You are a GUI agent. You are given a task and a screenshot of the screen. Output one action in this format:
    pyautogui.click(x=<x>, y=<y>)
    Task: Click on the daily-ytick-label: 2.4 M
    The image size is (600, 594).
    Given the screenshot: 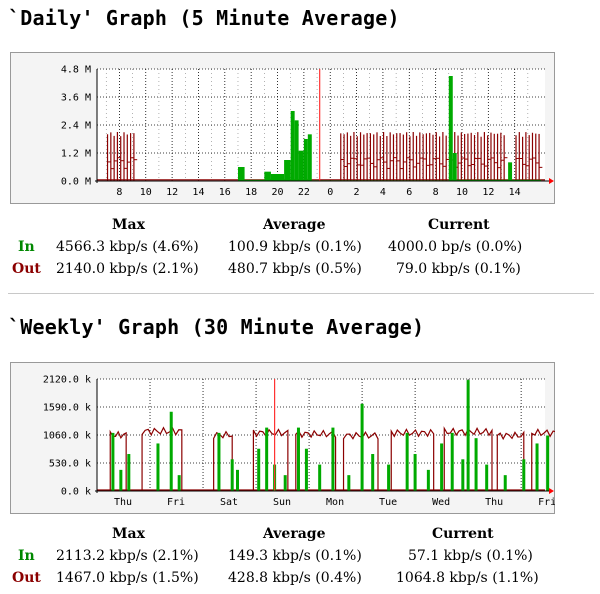 What is the action you would take?
    pyautogui.click(x=76, y=126)
    